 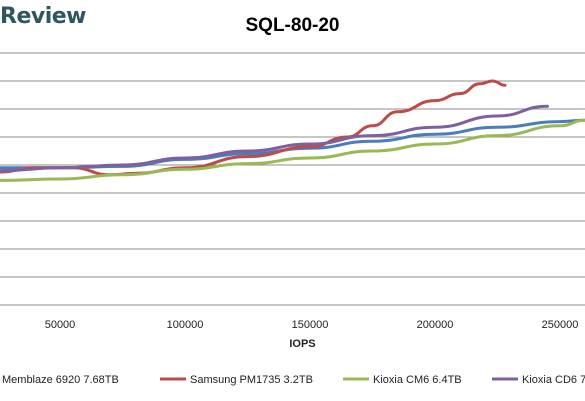 What do you see at coordinates (435, 325) in the screenshot?
I see `x-tick-label: 200000` at bounding box center [435, 325].